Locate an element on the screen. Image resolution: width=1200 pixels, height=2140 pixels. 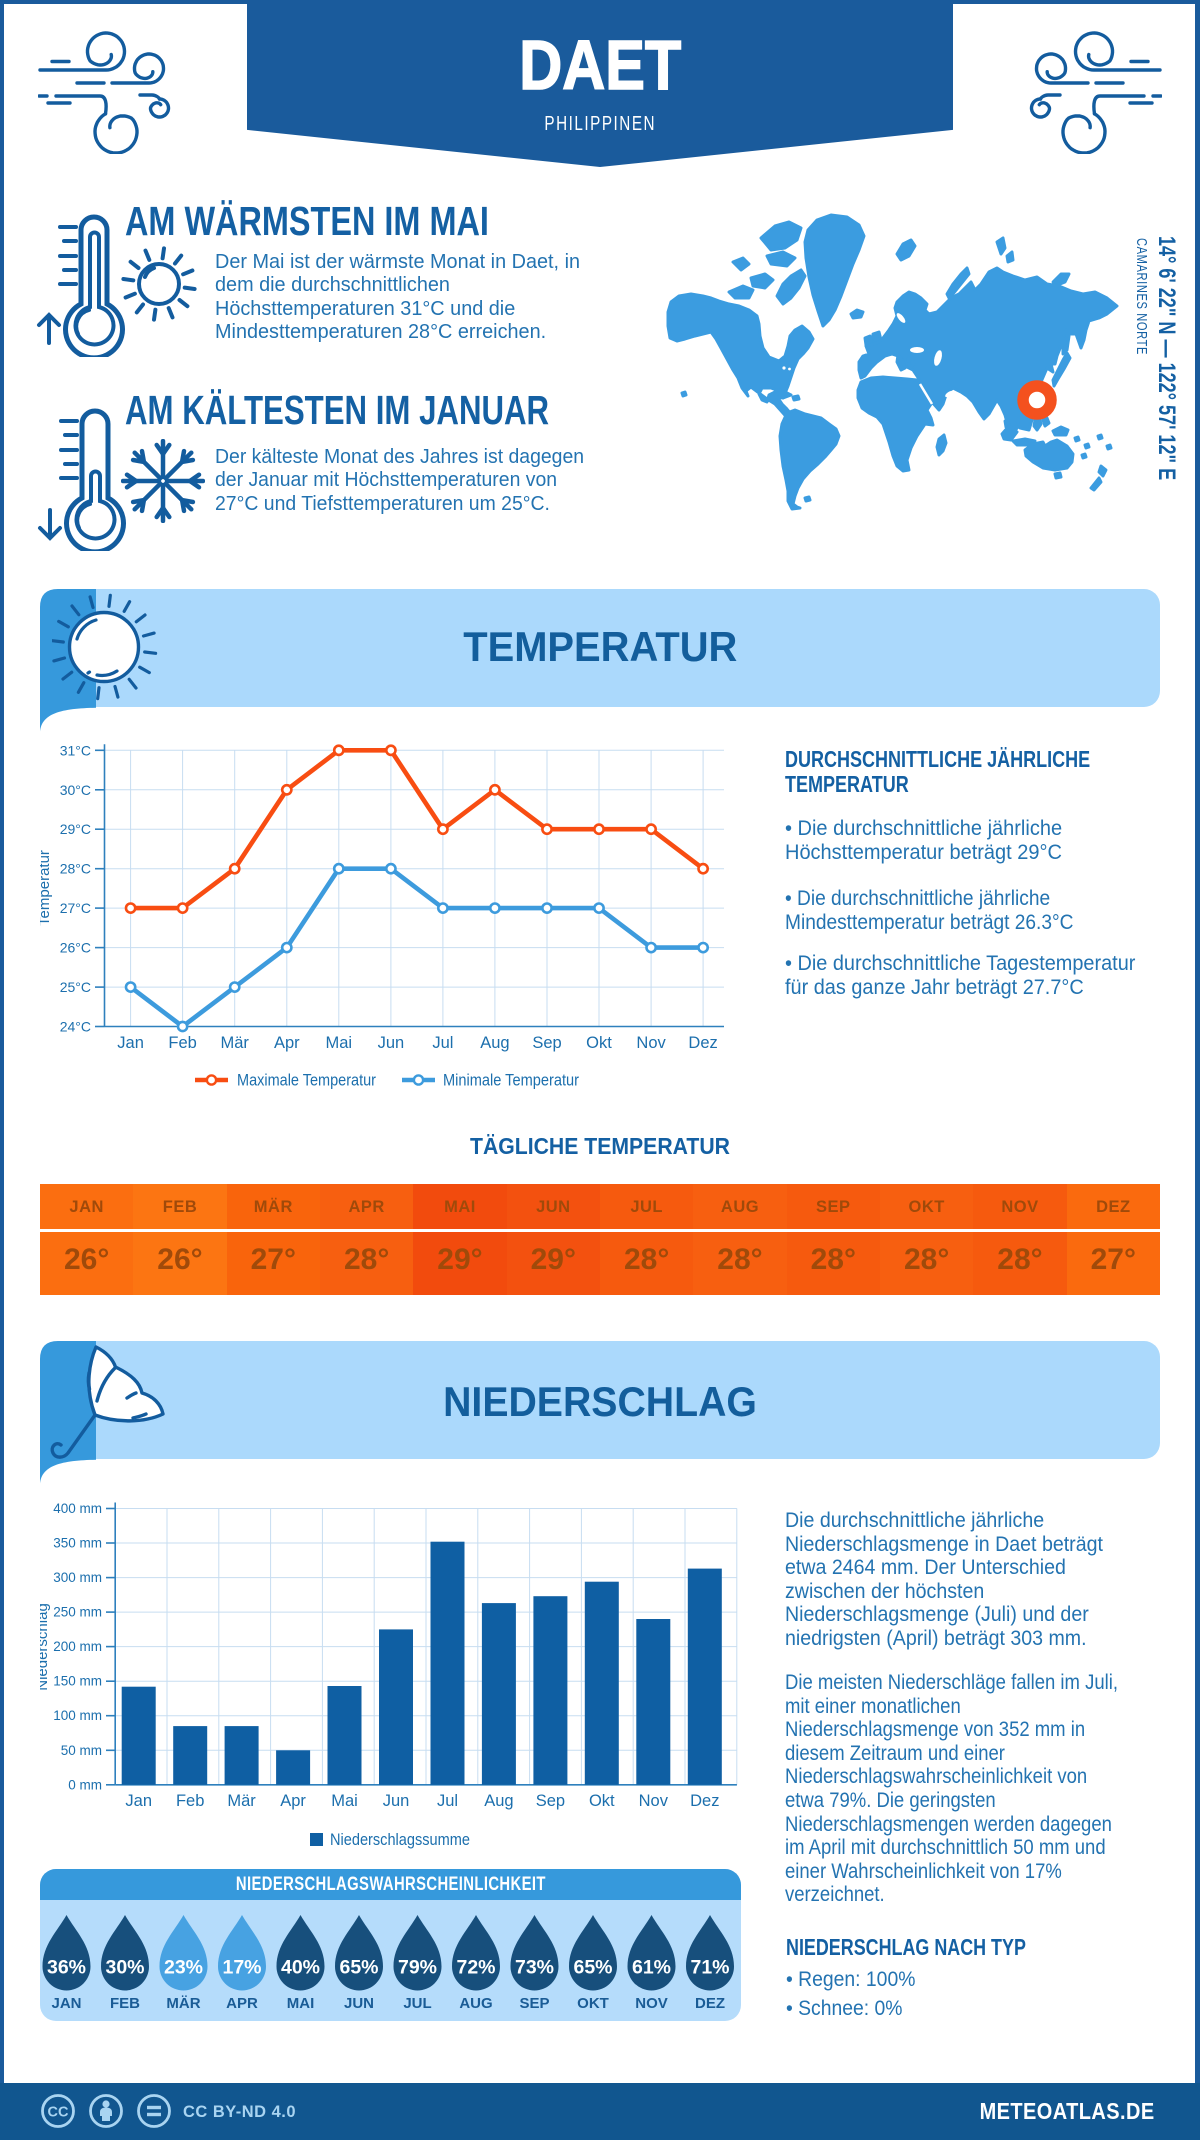
svg-text: JUL is located at coordinates (417, 2003).